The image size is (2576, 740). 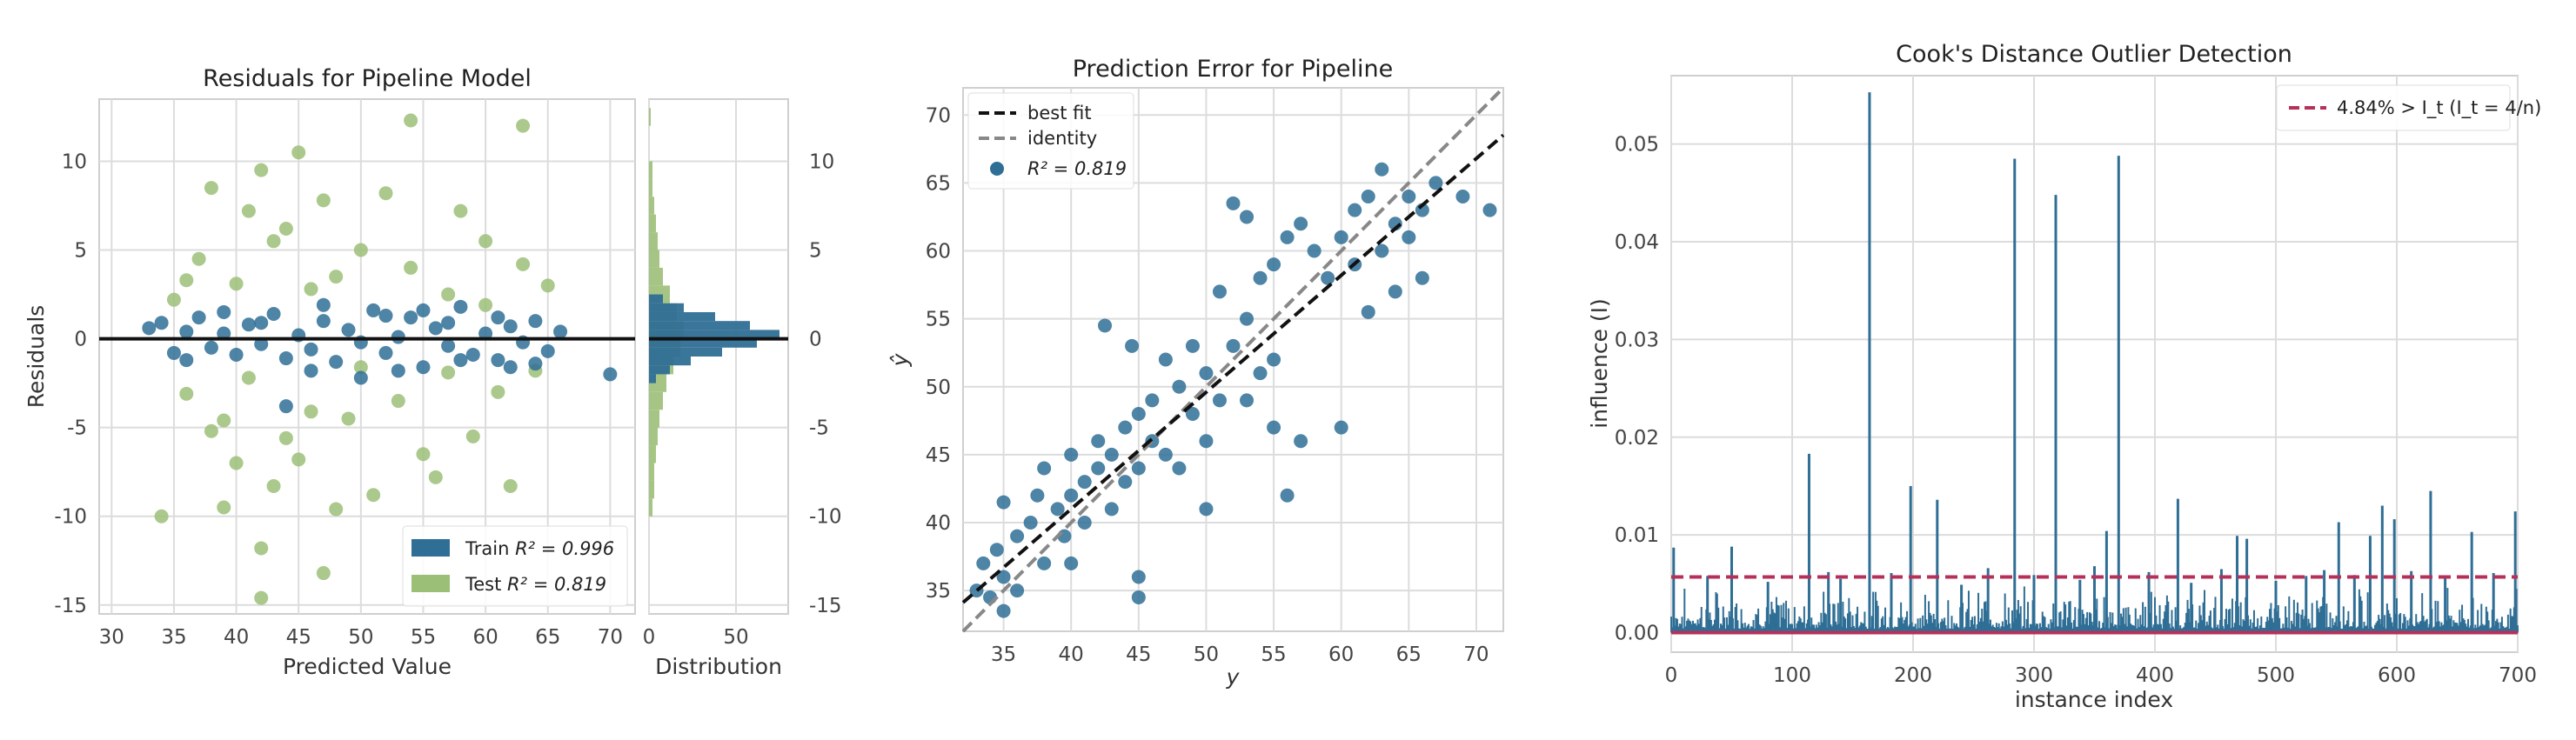 I want to click on prediction-y-tick-label: 55, so click(x=938, y=320).